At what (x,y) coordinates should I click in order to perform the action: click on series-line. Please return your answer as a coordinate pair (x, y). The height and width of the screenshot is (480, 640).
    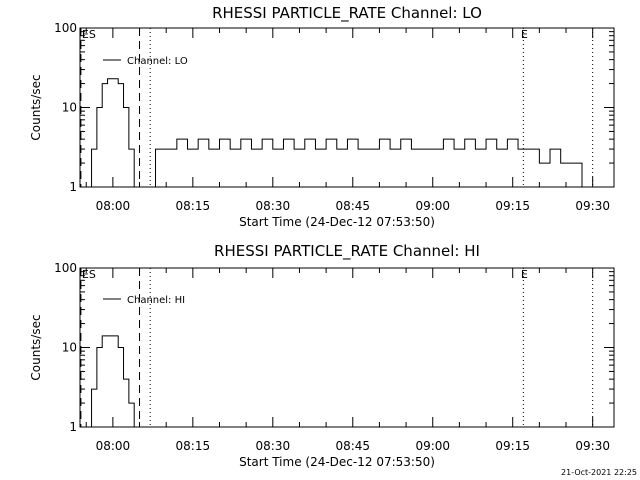
    Looking at the image, I should click on (110, 381).